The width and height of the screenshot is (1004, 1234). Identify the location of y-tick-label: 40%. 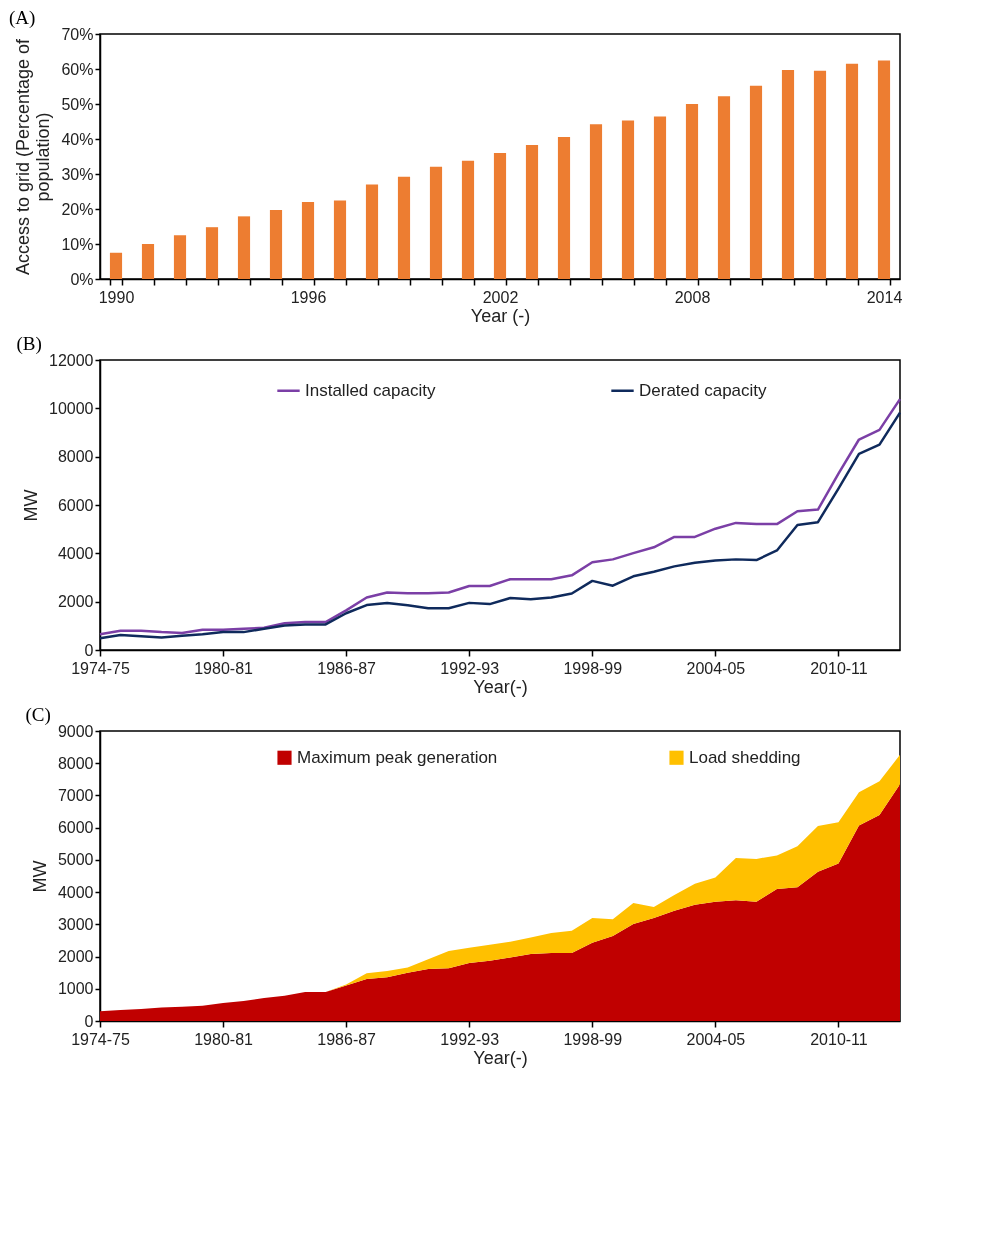
(77, 139).